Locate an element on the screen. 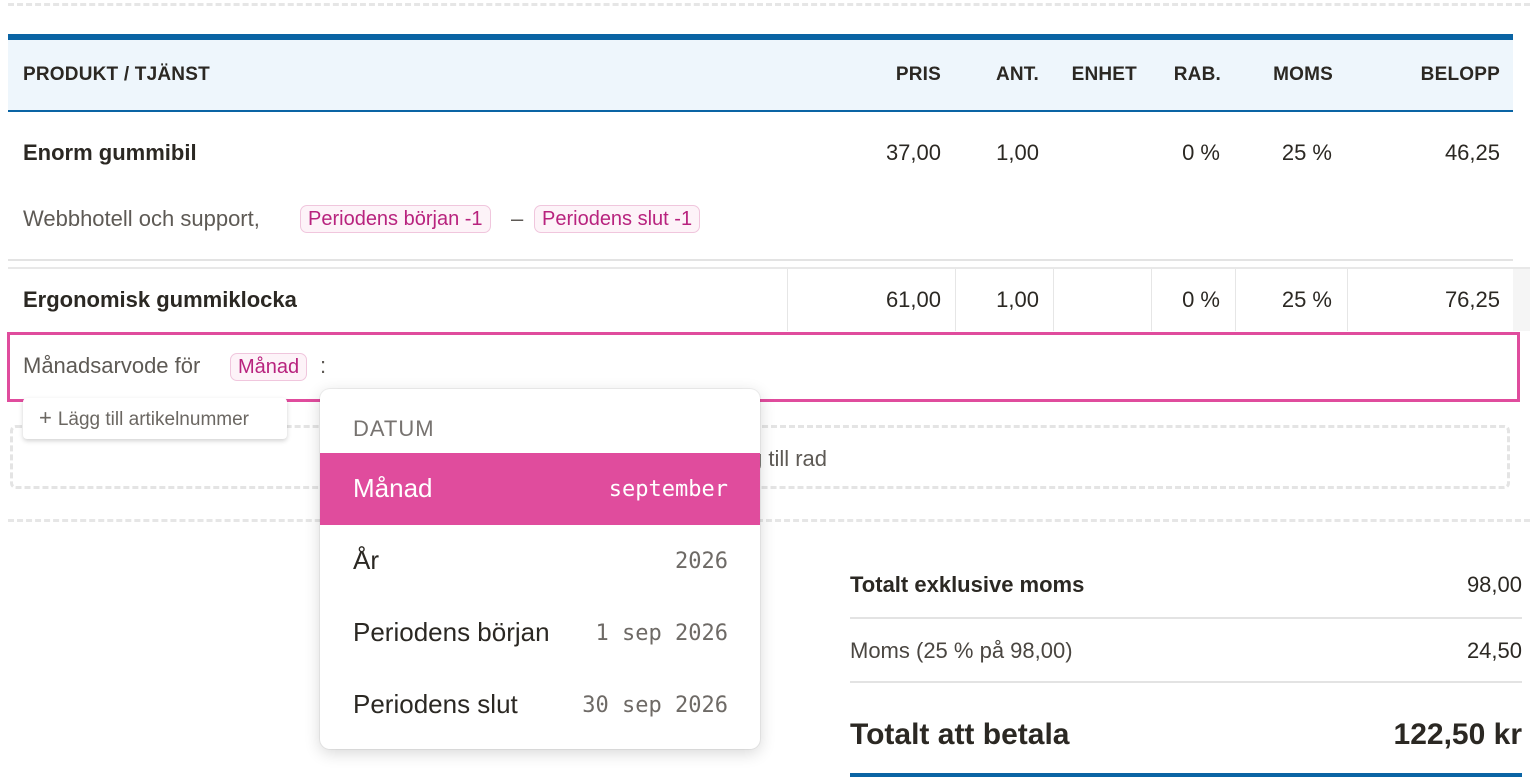 The height and width of the screenshot is (778, 1530). dropdown-item-period-start: Periodens början 1 sep 2026 is located at coordinates (540, 633).